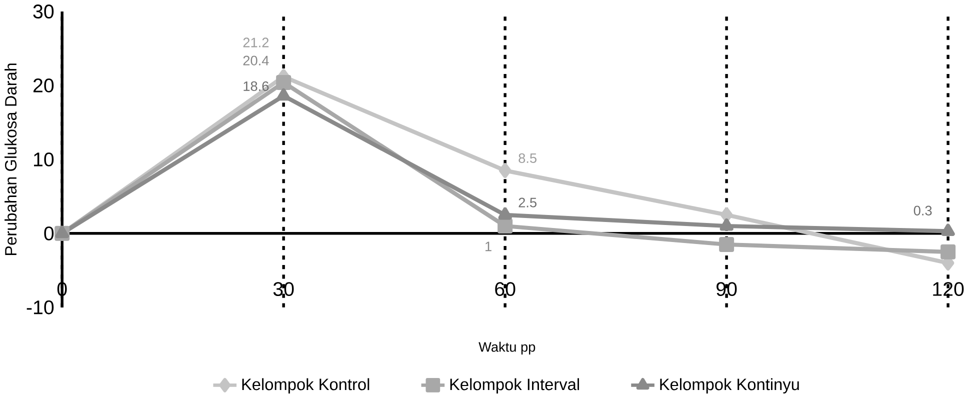 This screenshot has height=398, width=969. What do you see at coordinates (527, 159) in the screenshot?
I see `data-label: 8.5` at bounding box center [527, 159].